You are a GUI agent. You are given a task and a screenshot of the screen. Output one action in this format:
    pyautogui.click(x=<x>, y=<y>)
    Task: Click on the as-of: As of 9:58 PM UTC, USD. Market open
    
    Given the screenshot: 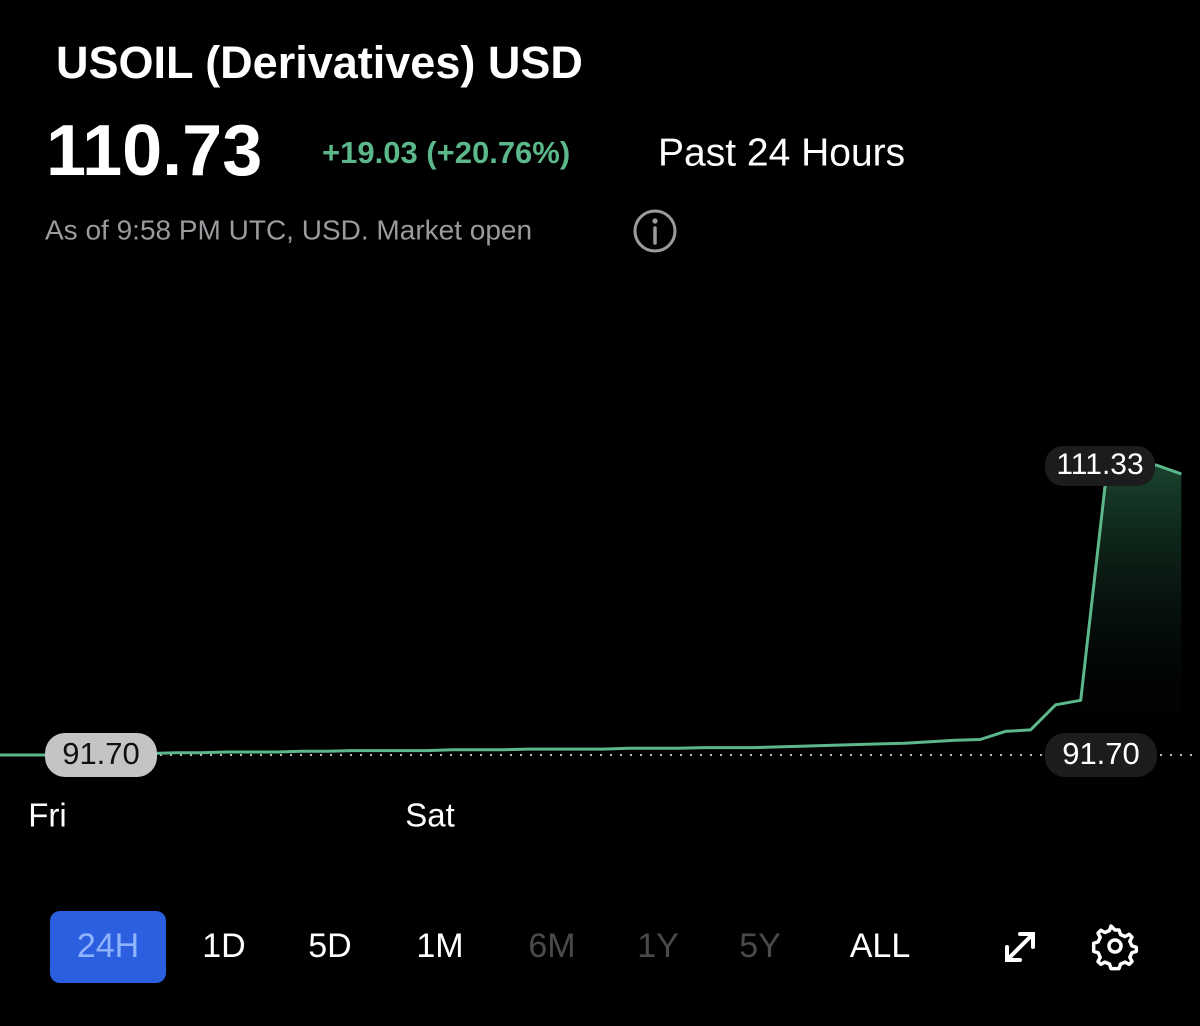 What is the action you would take?
    pyautogui.click(x=288, y=229)
    